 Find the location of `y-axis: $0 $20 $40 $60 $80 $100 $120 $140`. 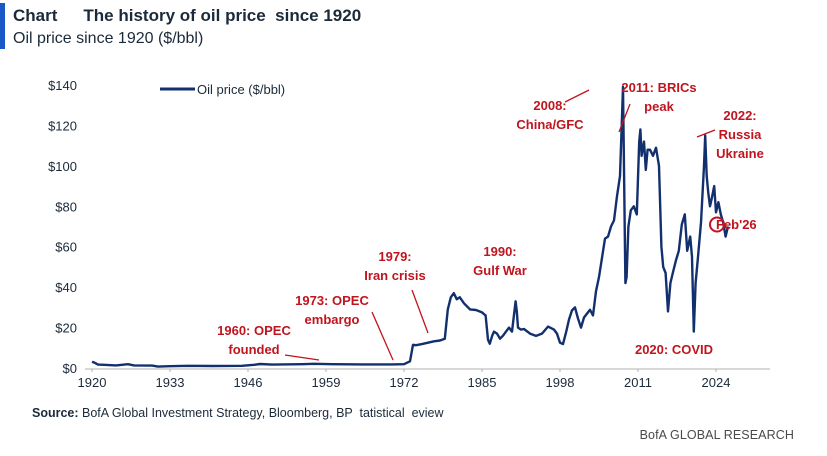

y-axis: $0 $20 $40 $60 $80 $100 $120 $140 is located at coordinates (62, 227).